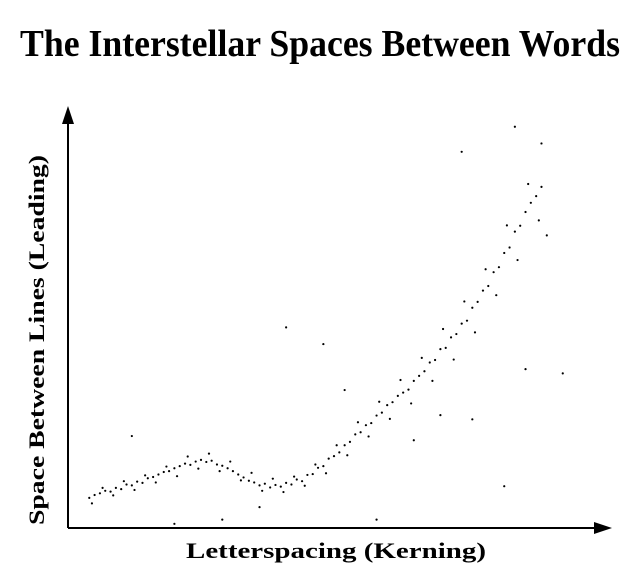 The width and height of the screenshot is (640, 583). What do you see at coordinates (336, 550) in the screenshot?
I see `x-axis-label: Letterspacing (Kerning)` at bounding box center [336, 550].